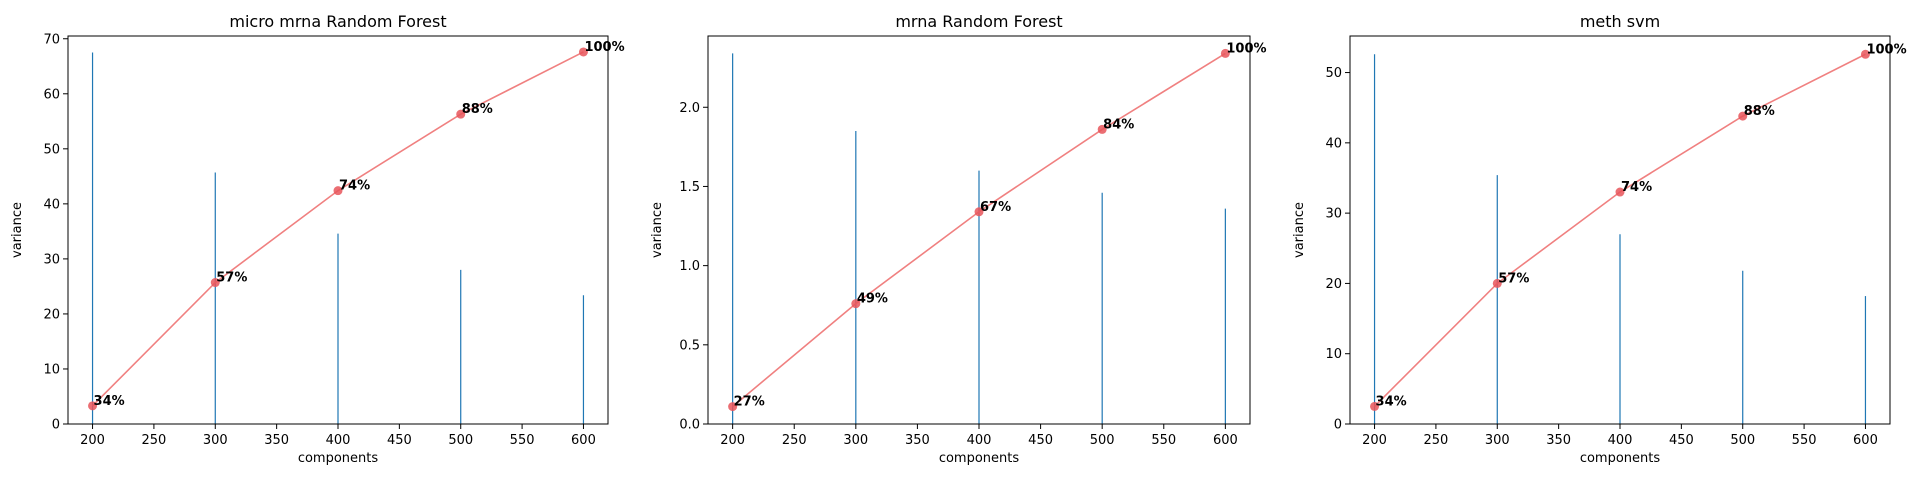  What do you see at coordinates (337, 21) in the screenshot?
I see `chart-title: micro mrna Random Forest` at bounding box center [337, 21].